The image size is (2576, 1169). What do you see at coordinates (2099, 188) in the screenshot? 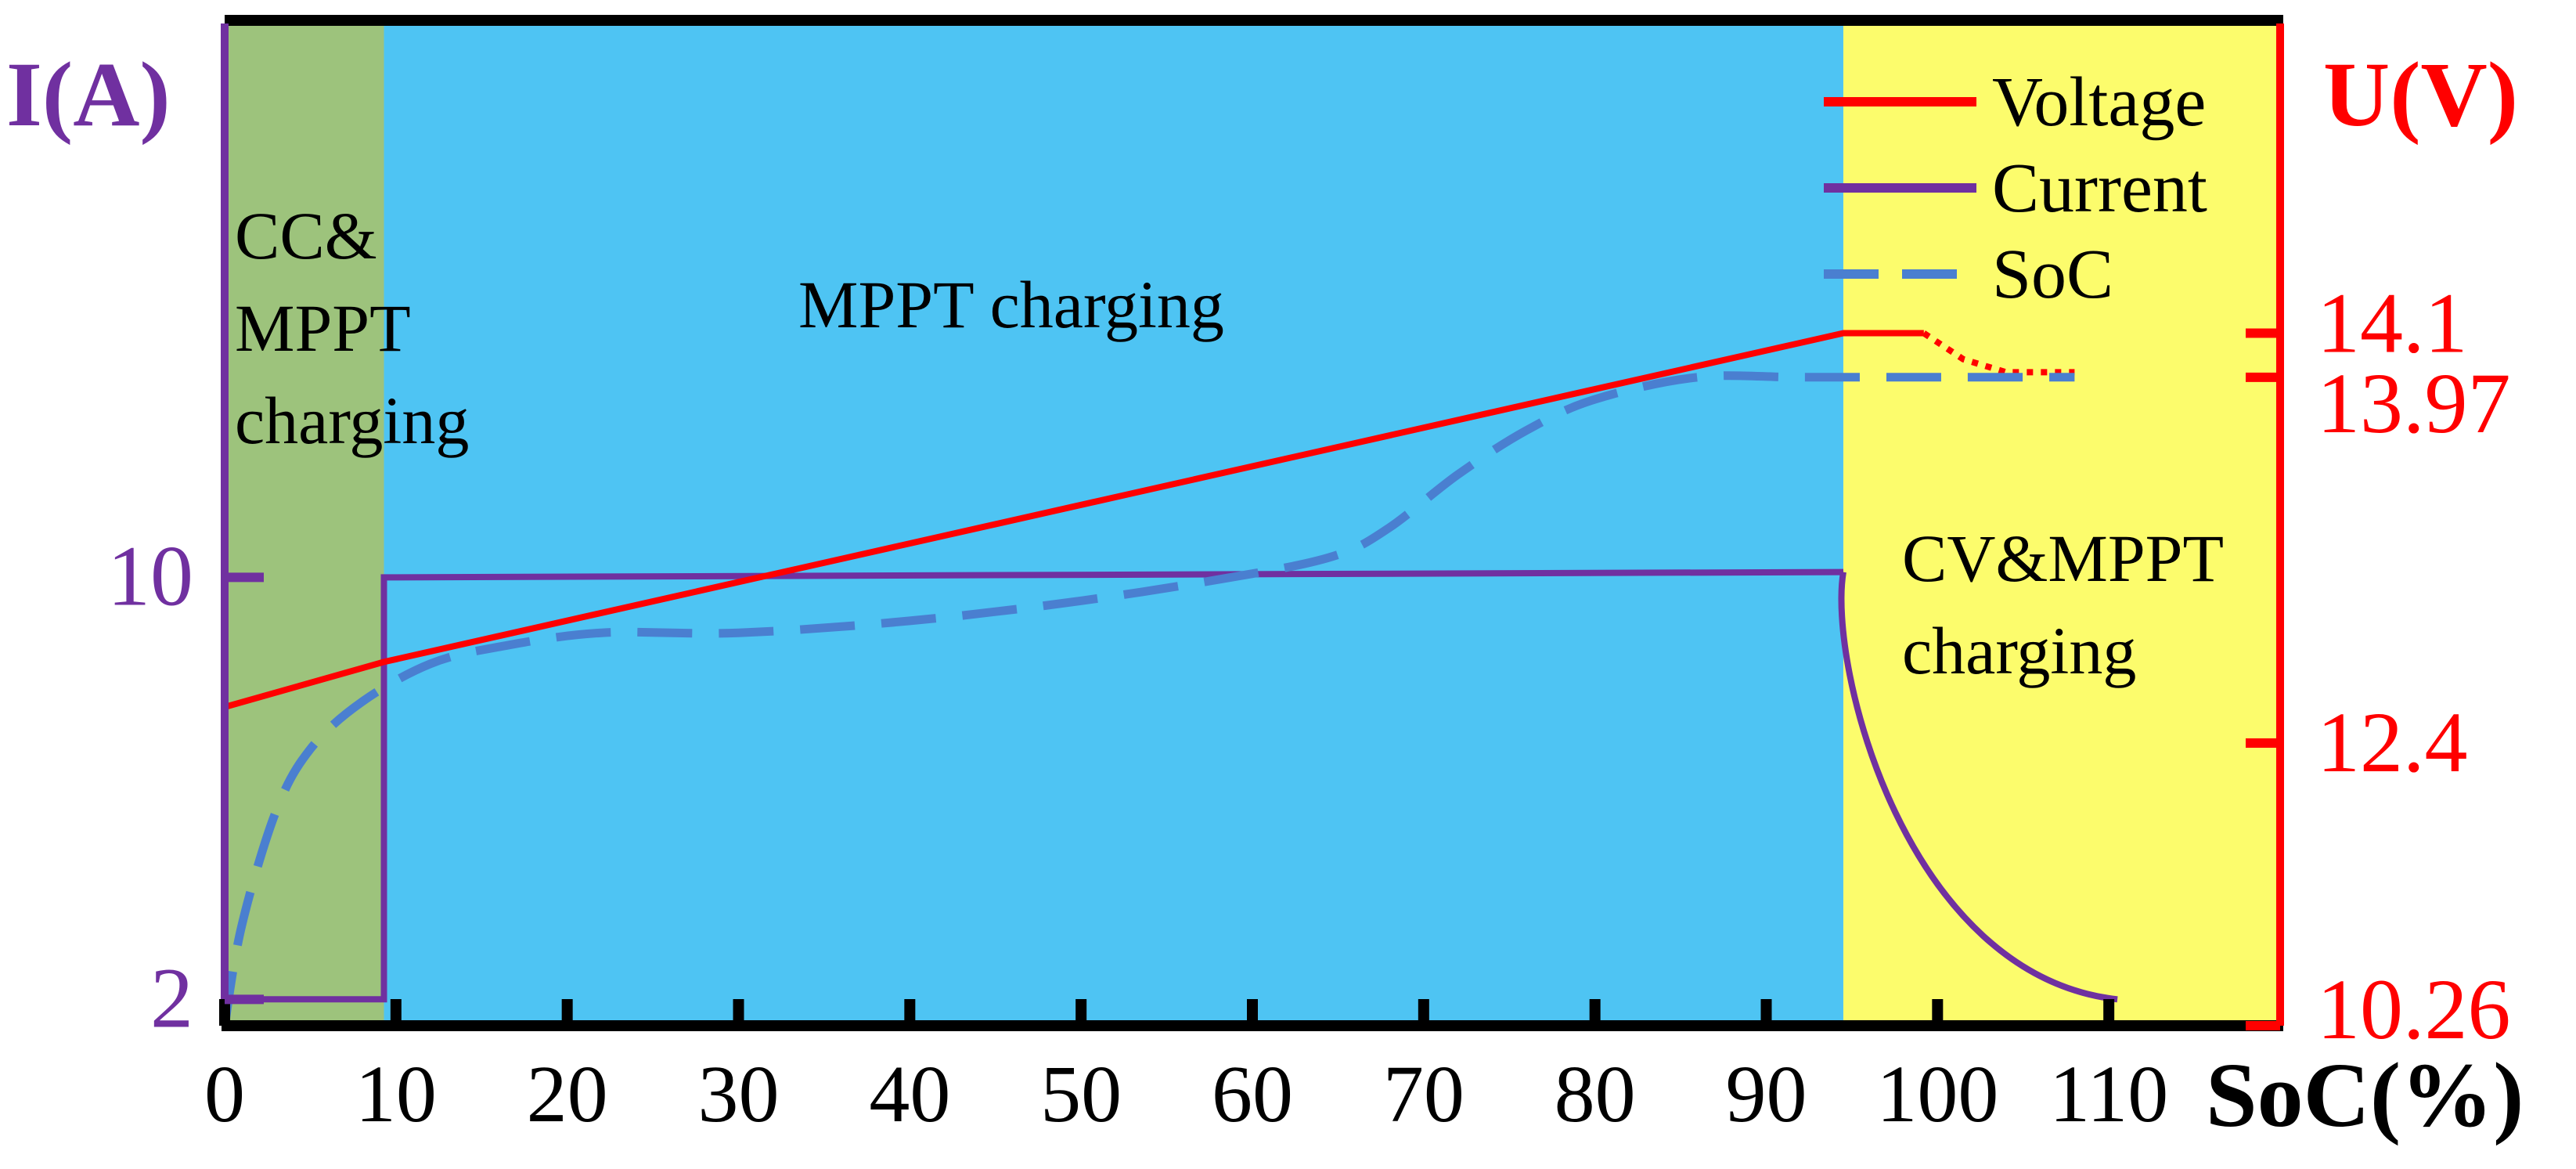
I see `legend-label-current: Current` at bounding box center [2099, 188].